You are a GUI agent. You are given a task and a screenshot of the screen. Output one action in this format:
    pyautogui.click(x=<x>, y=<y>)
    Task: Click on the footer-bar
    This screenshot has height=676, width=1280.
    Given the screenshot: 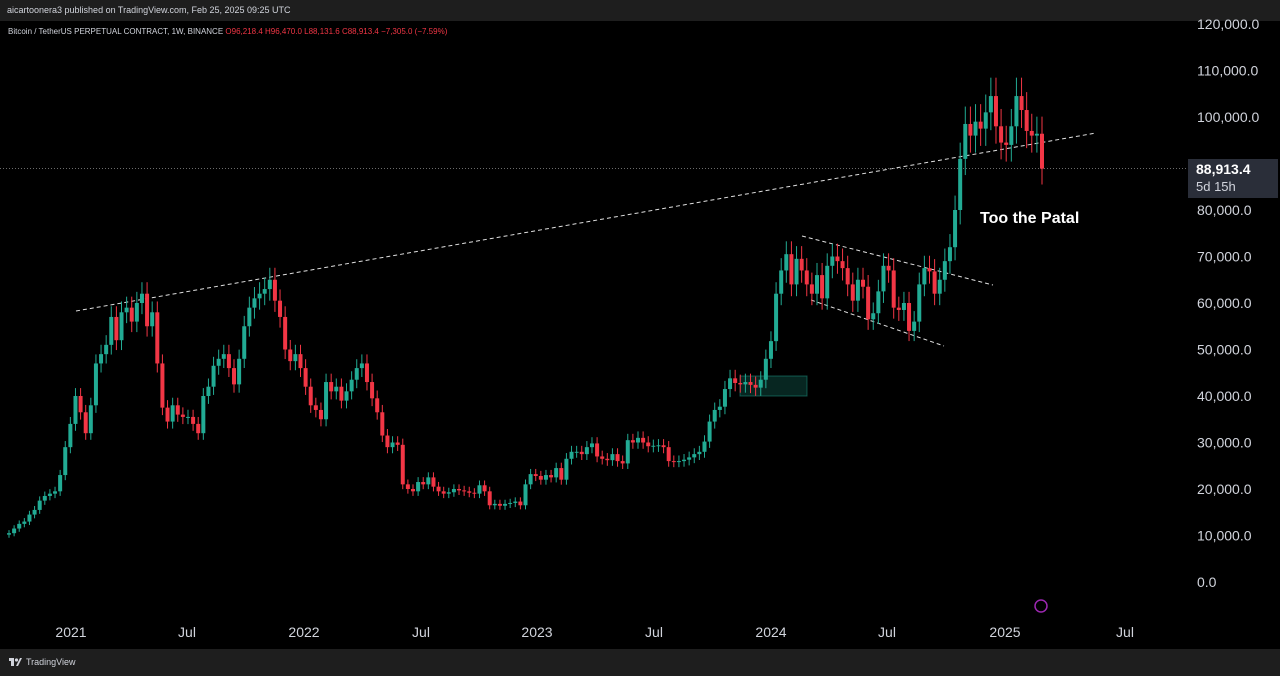 What is the action you would take?
    pyautogui.click(x=640, y=662)
    